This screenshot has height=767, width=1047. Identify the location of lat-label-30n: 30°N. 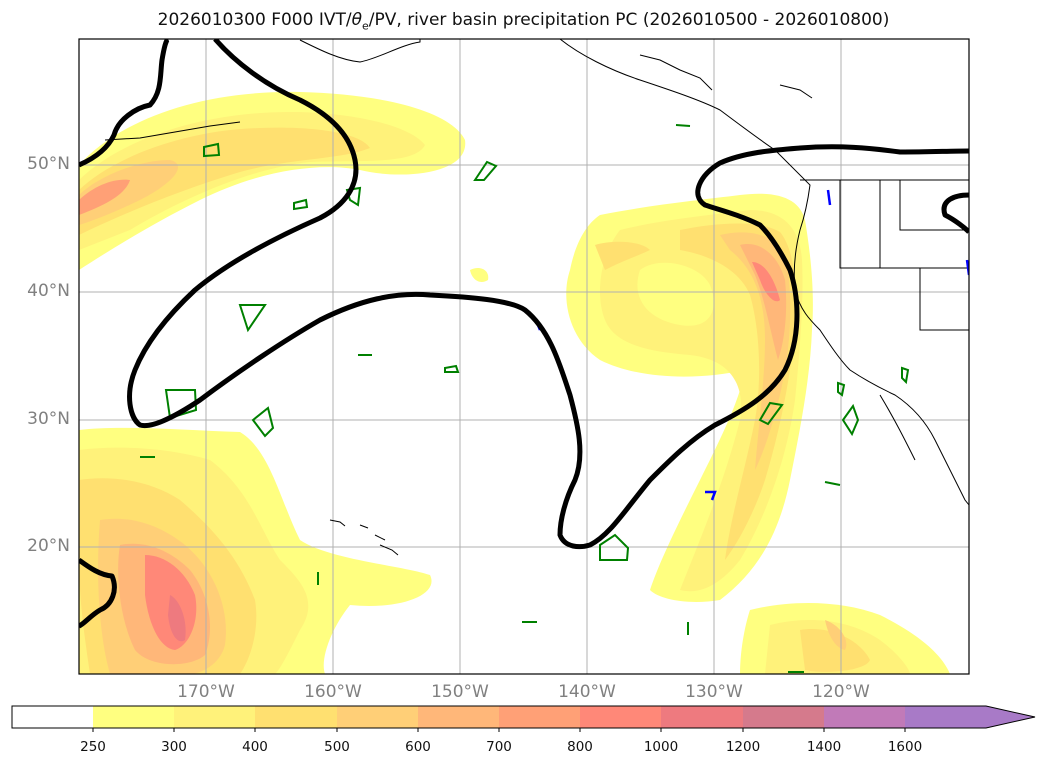
(48, 419).